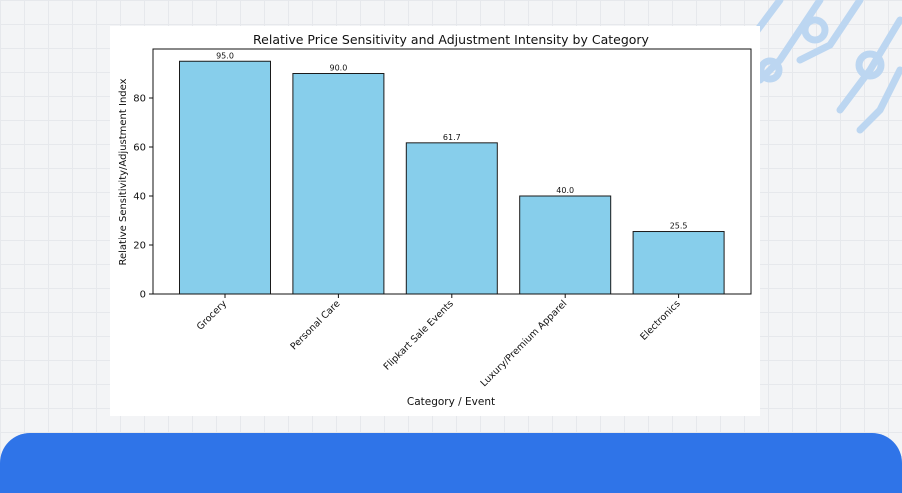  Describe the element at coordinates (143, 295) in the screenshot. I see `y-tick-label: 0` at that location.